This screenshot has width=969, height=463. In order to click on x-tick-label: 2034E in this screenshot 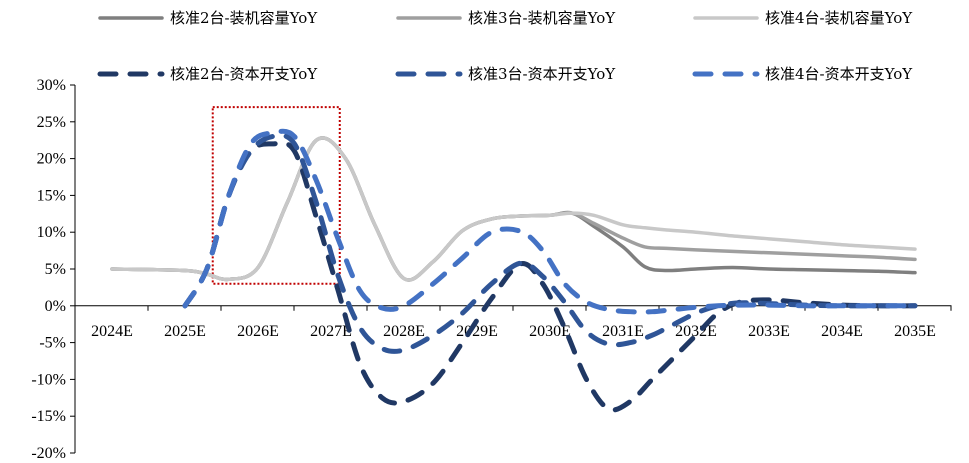, I will do `click(842, 331)`.